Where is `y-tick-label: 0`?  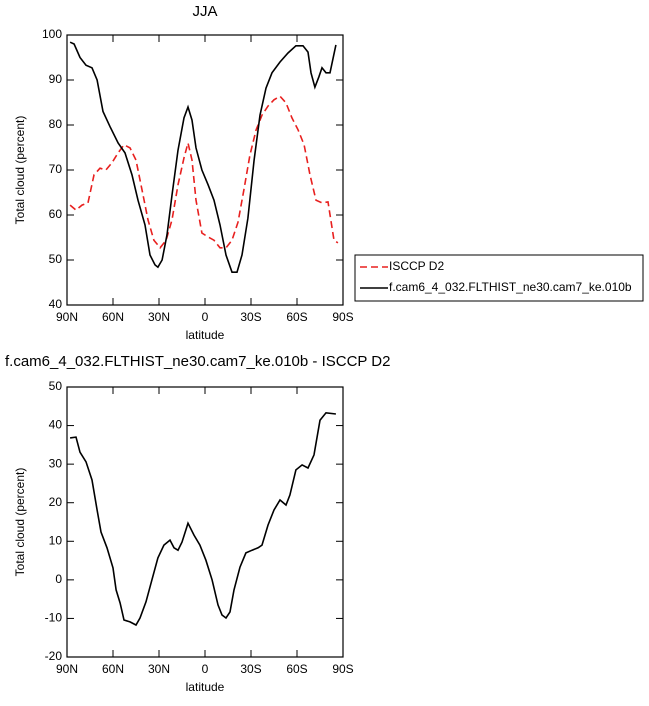
y-tick-label: 0 is located at coordinates (58, 579).